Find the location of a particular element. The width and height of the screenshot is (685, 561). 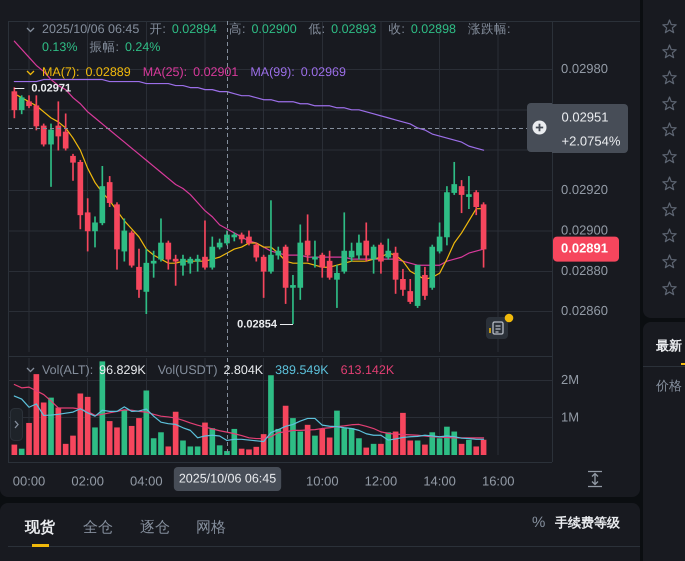

annotation: 0.02969 is located at coordinates (323, 72).